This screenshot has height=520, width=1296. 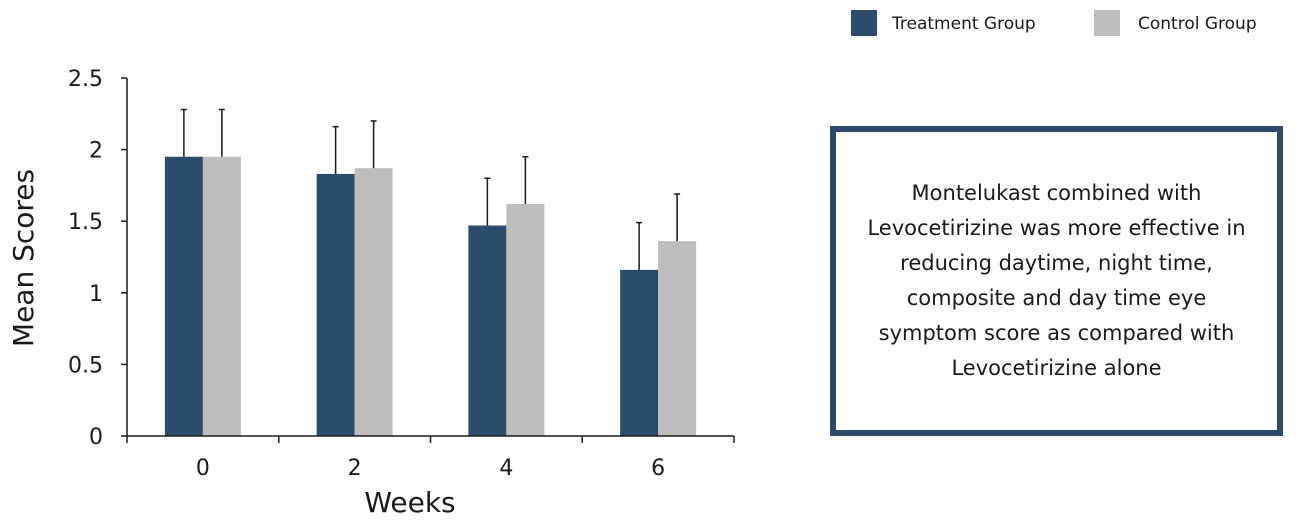 What do you see at coordinates (430, 190) in the screenshot?
I see `error-bars-group` at bounding box center [430, 190].